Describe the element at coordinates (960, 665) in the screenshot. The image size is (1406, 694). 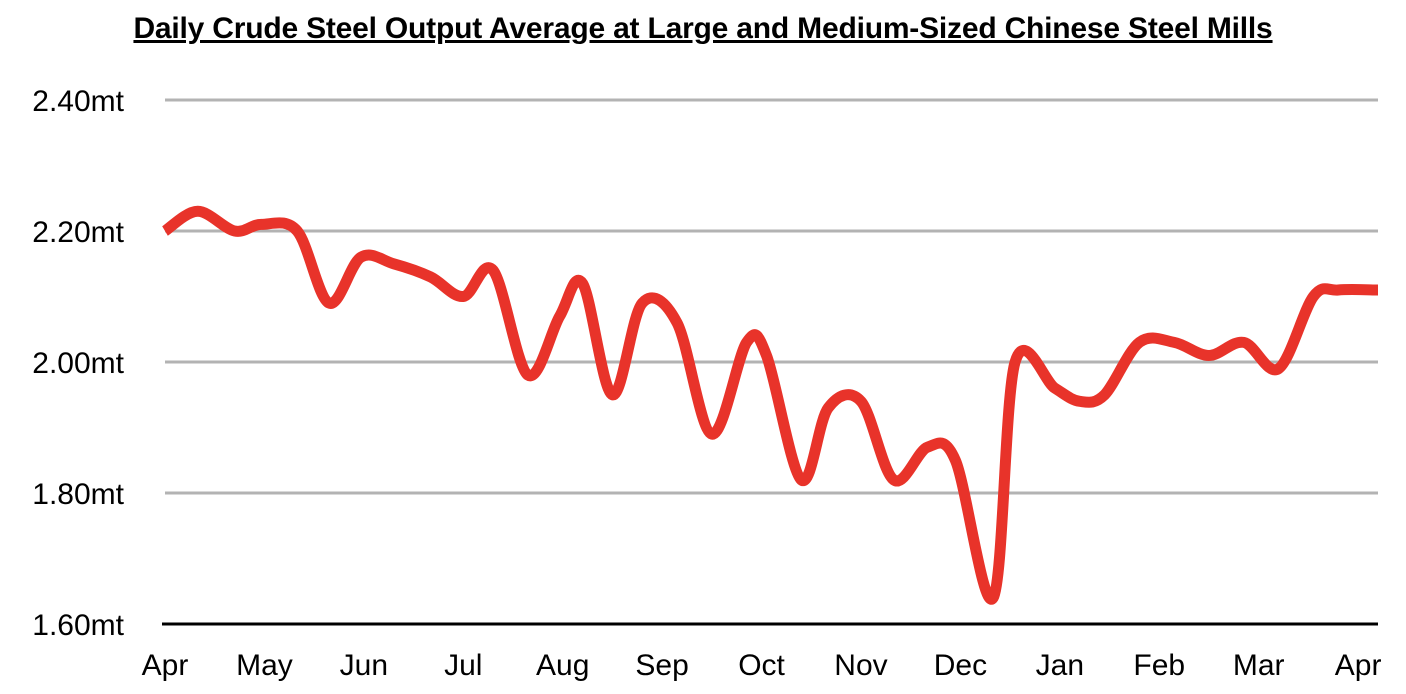
I see `x-tick-label: Dec` at that location.